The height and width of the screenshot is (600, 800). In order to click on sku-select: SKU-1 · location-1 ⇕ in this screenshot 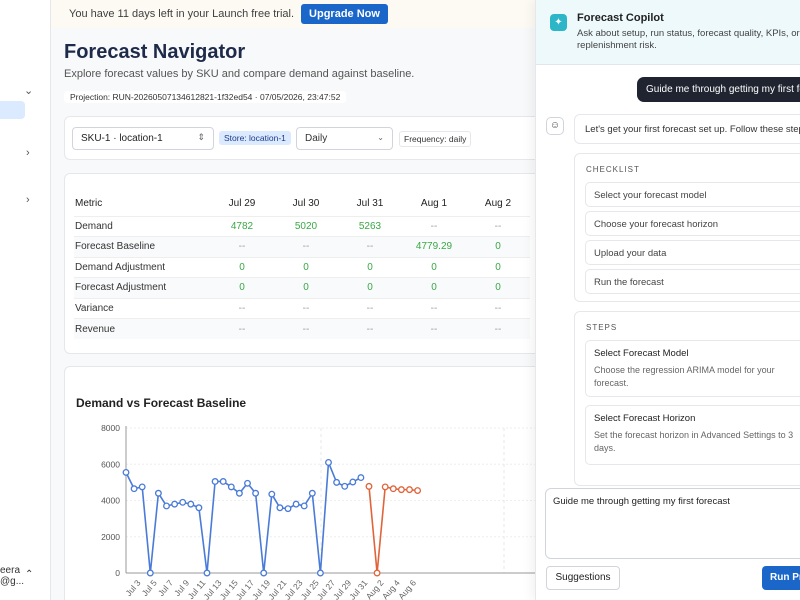, I will do `click(143, 138)`.